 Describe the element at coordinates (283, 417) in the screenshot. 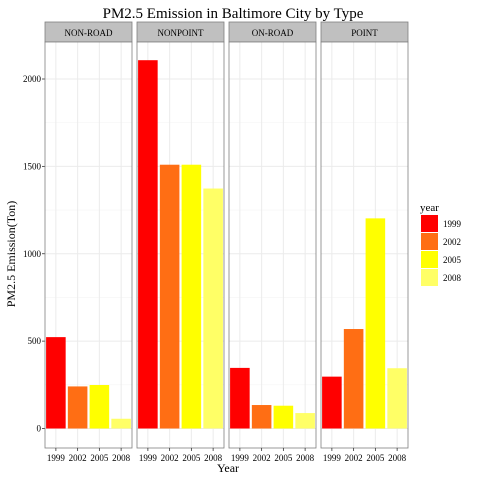

I see `bar-on-road-2005` at that location.